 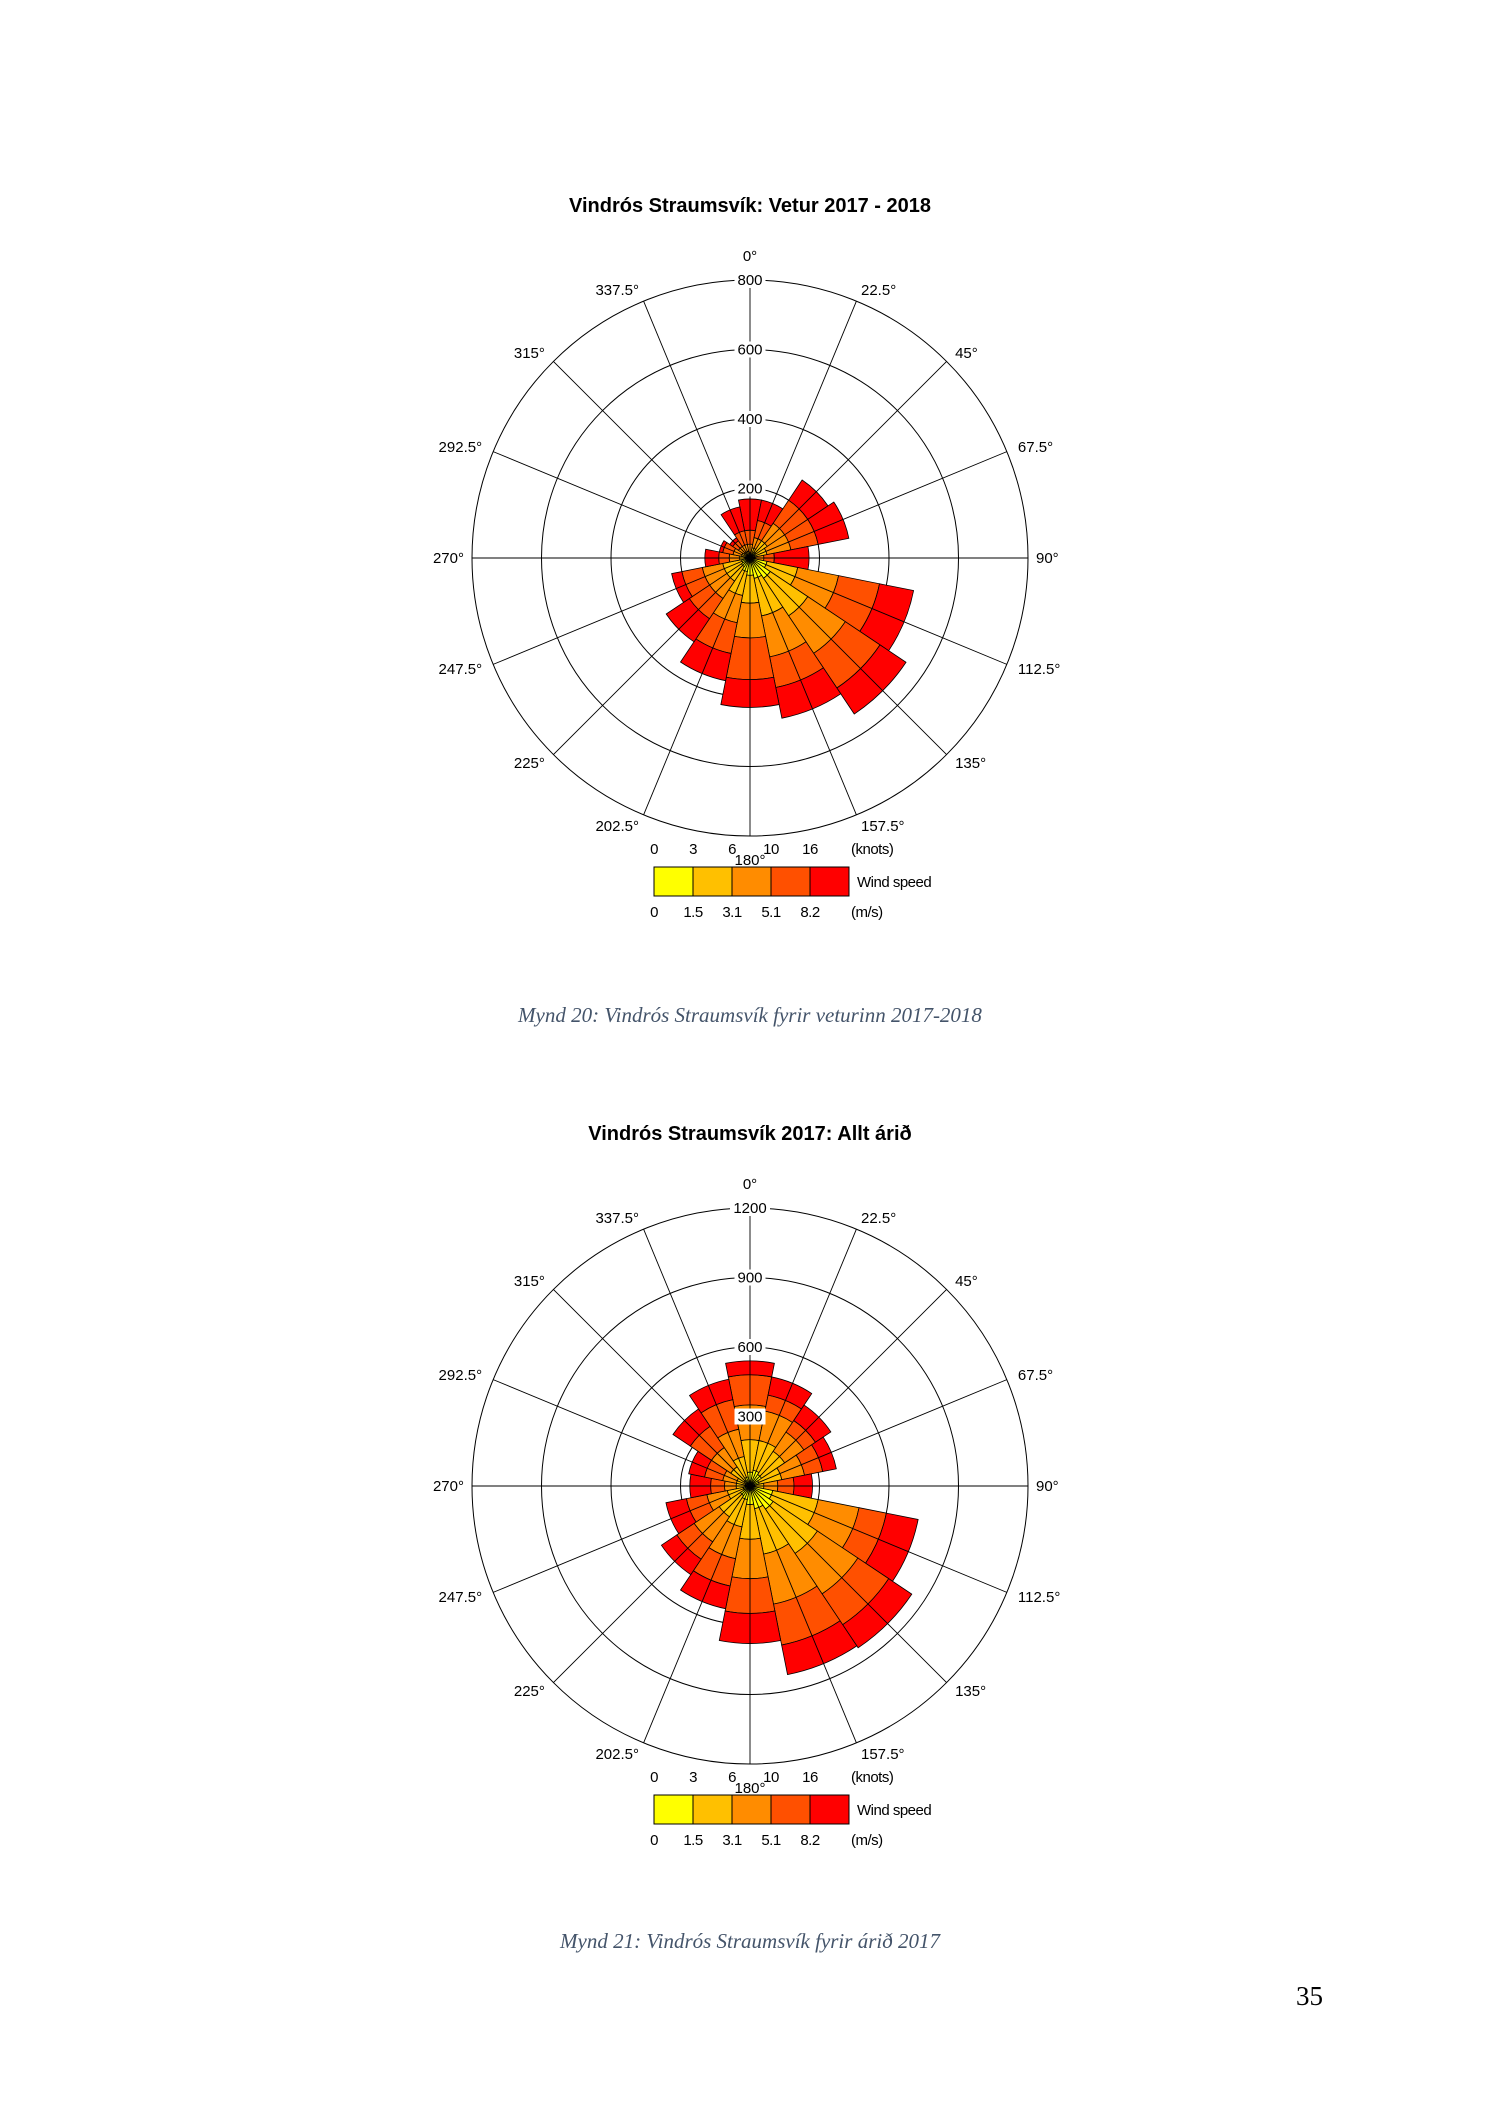 I want to click on ring-label: 1200, so click(x=749, y=1208).